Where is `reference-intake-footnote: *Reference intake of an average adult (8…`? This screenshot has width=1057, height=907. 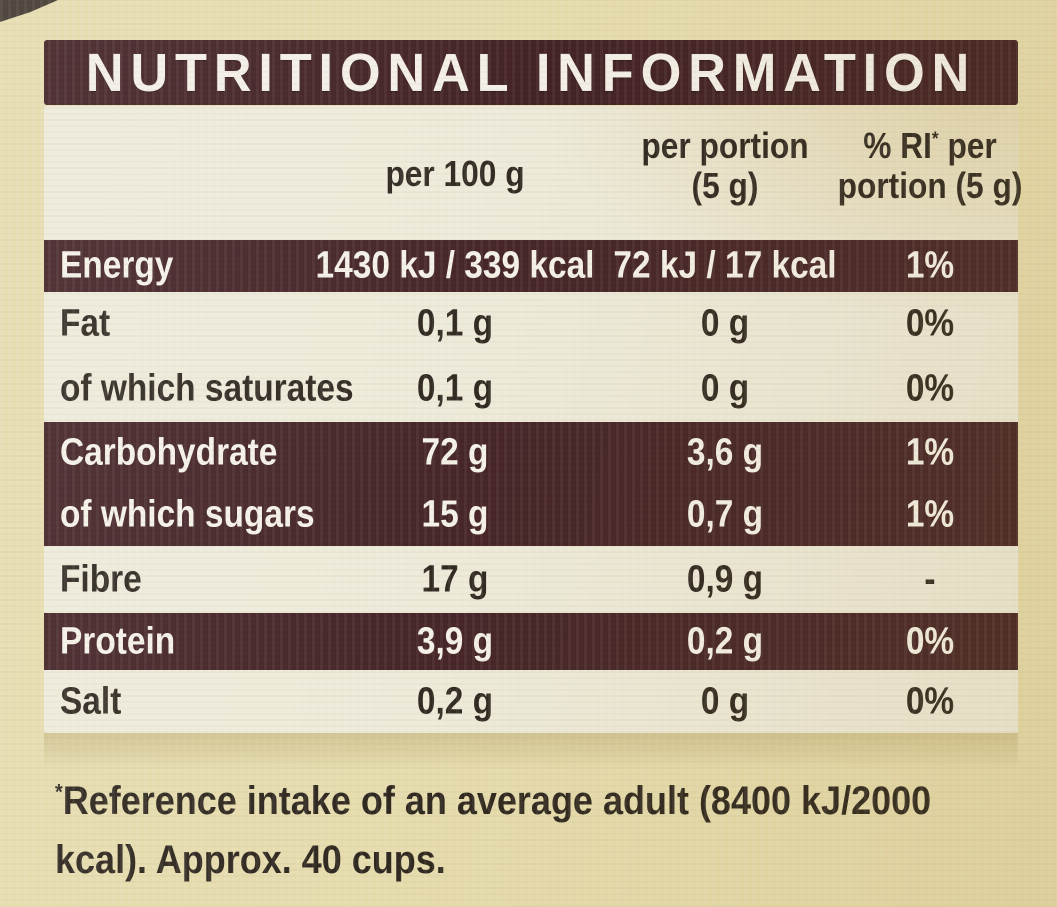 reference-intake-footnote: *Reference intake of an average adult (8… is located at coordinates (493, 831).